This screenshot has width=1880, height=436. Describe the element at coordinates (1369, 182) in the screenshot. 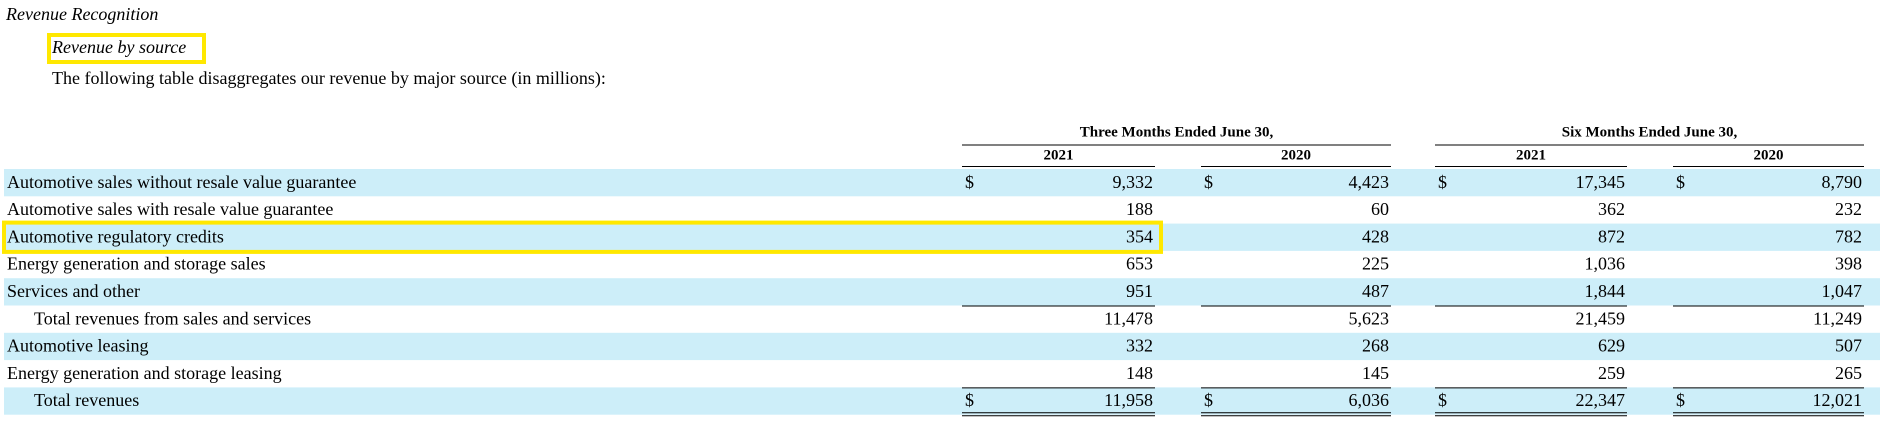

I see `cell-value: 4,423` at that location.